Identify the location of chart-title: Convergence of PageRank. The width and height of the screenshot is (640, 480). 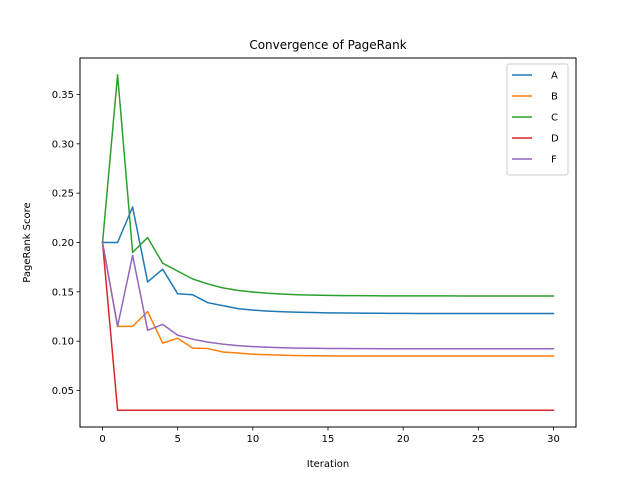
(327, 45).